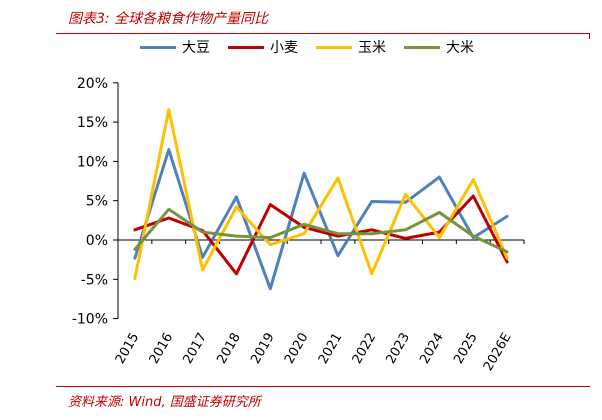  What do you see at coordinates (128, 349) in the screenshot?
I see `x-tick-label: 2015` at bounding box center [128, 349].